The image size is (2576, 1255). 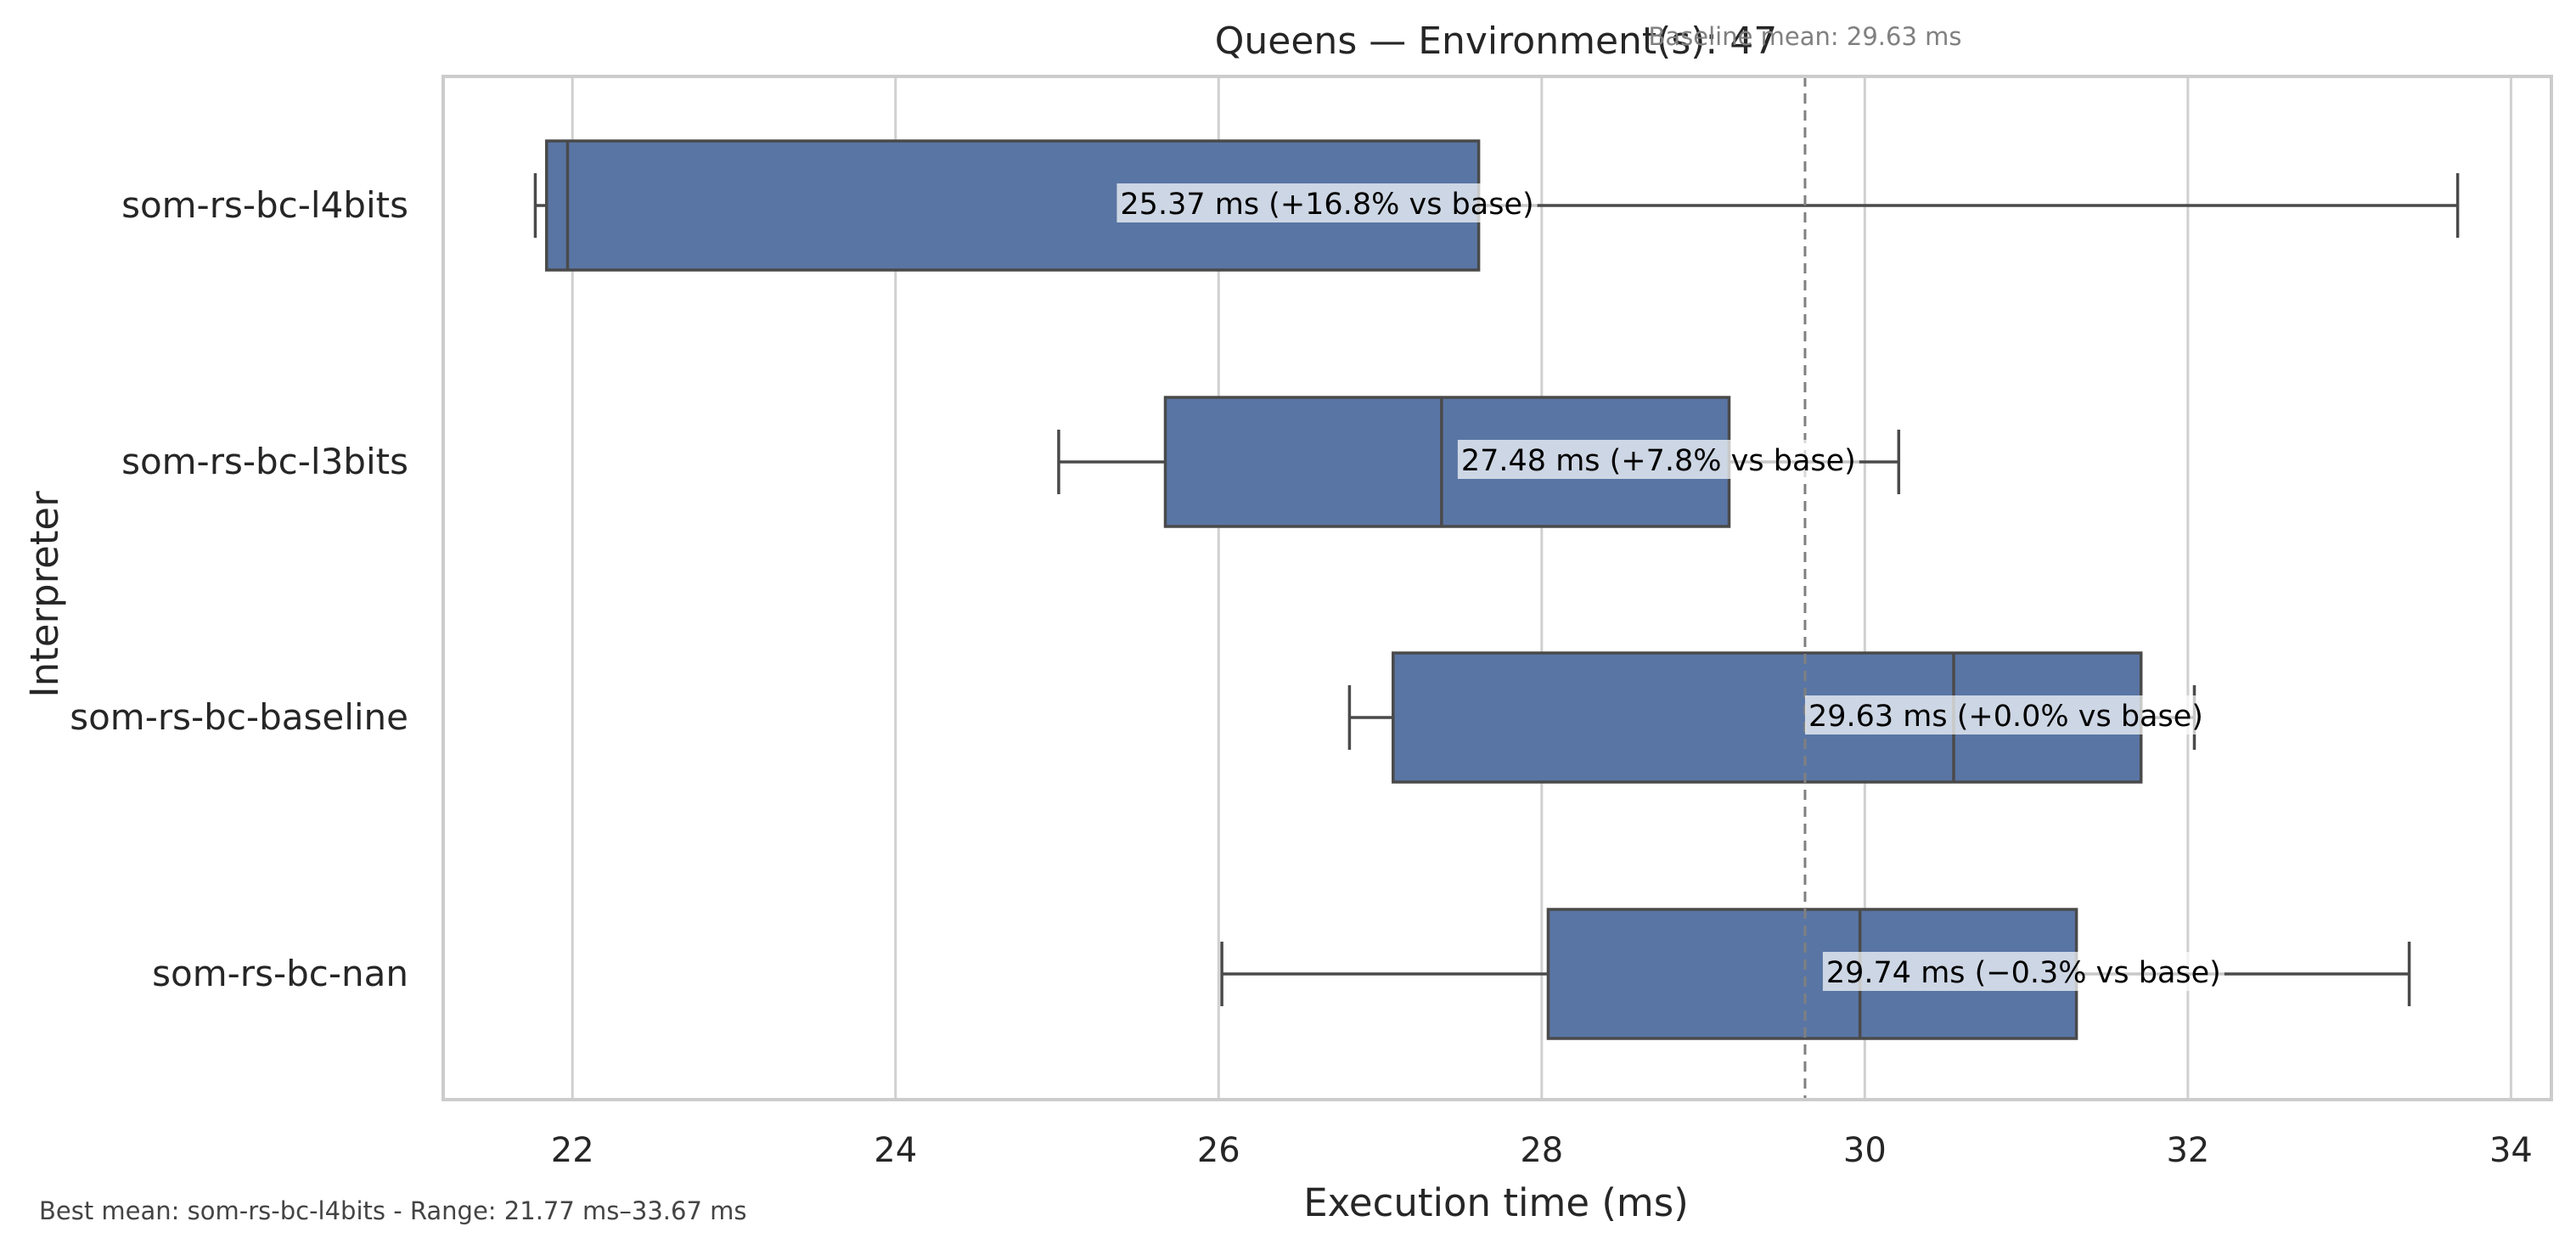 What do you see at coordinates (1865, 1150) in the screenshot?
I see `x-tick-label: 30` at bounding box center [1865, 1150].